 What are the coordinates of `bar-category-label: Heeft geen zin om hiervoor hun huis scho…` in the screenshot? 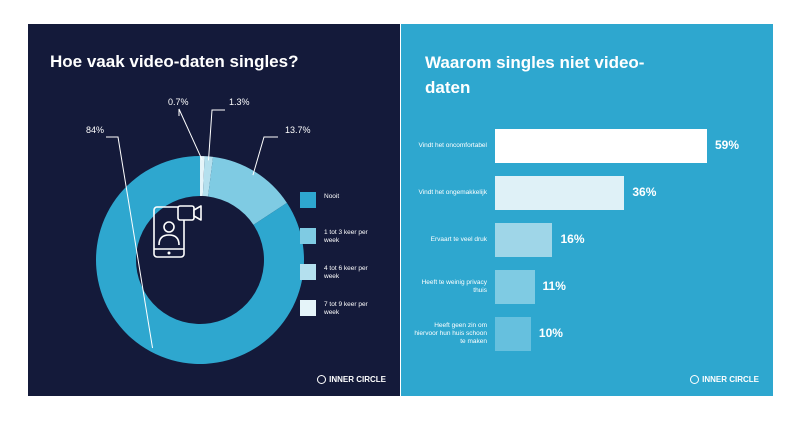 It's located at (450, 333).